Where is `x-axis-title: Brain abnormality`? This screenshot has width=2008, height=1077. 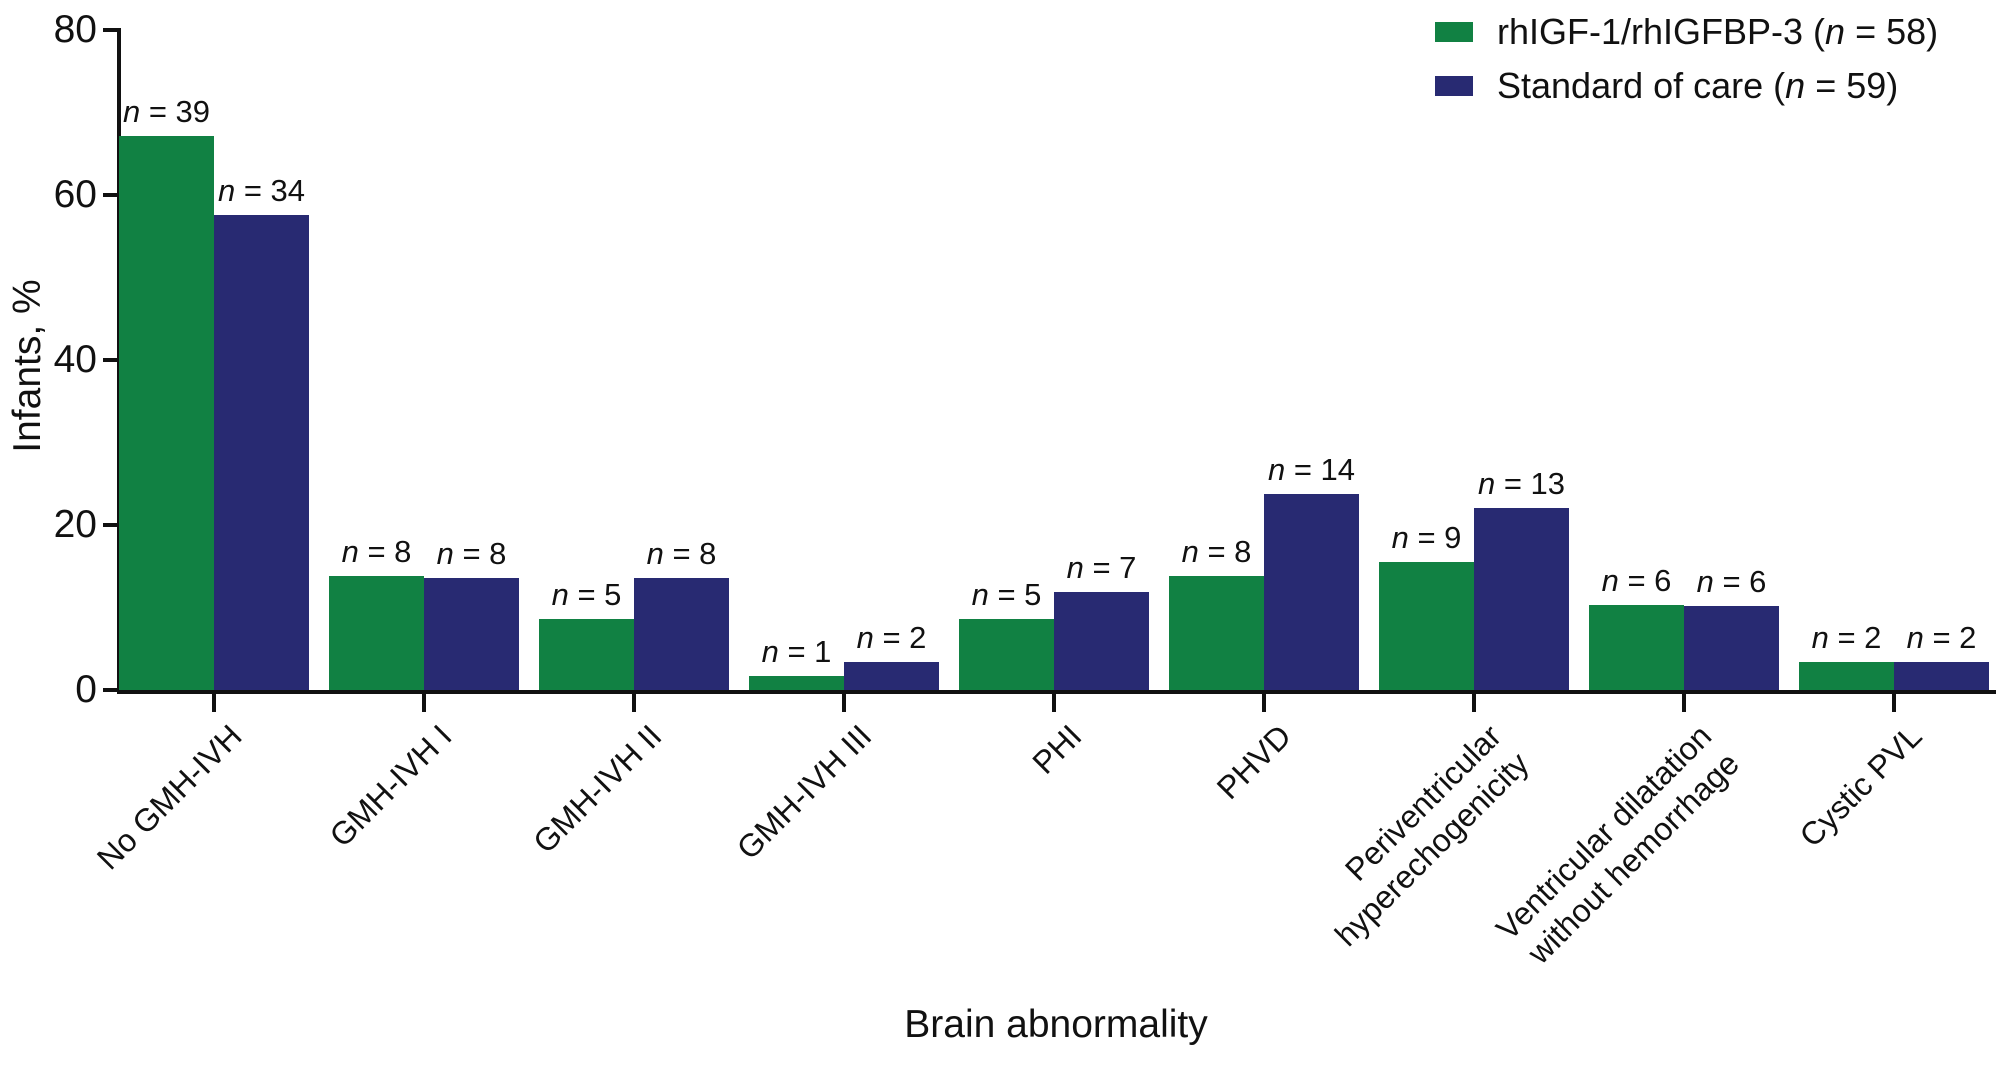
x-axis-title: Brain abnormality is located at coordinates (1056, 1024).